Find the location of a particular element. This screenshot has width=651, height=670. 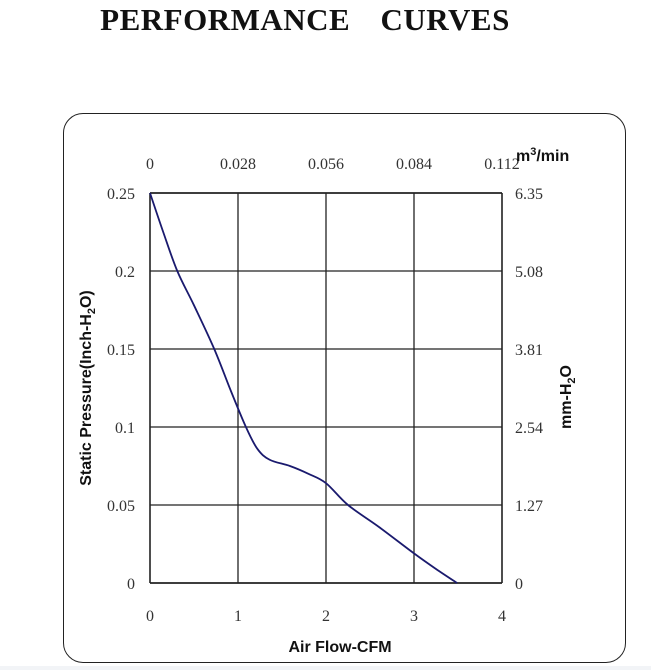

x-tick-label: 2 is located at coordinates (326, 616).